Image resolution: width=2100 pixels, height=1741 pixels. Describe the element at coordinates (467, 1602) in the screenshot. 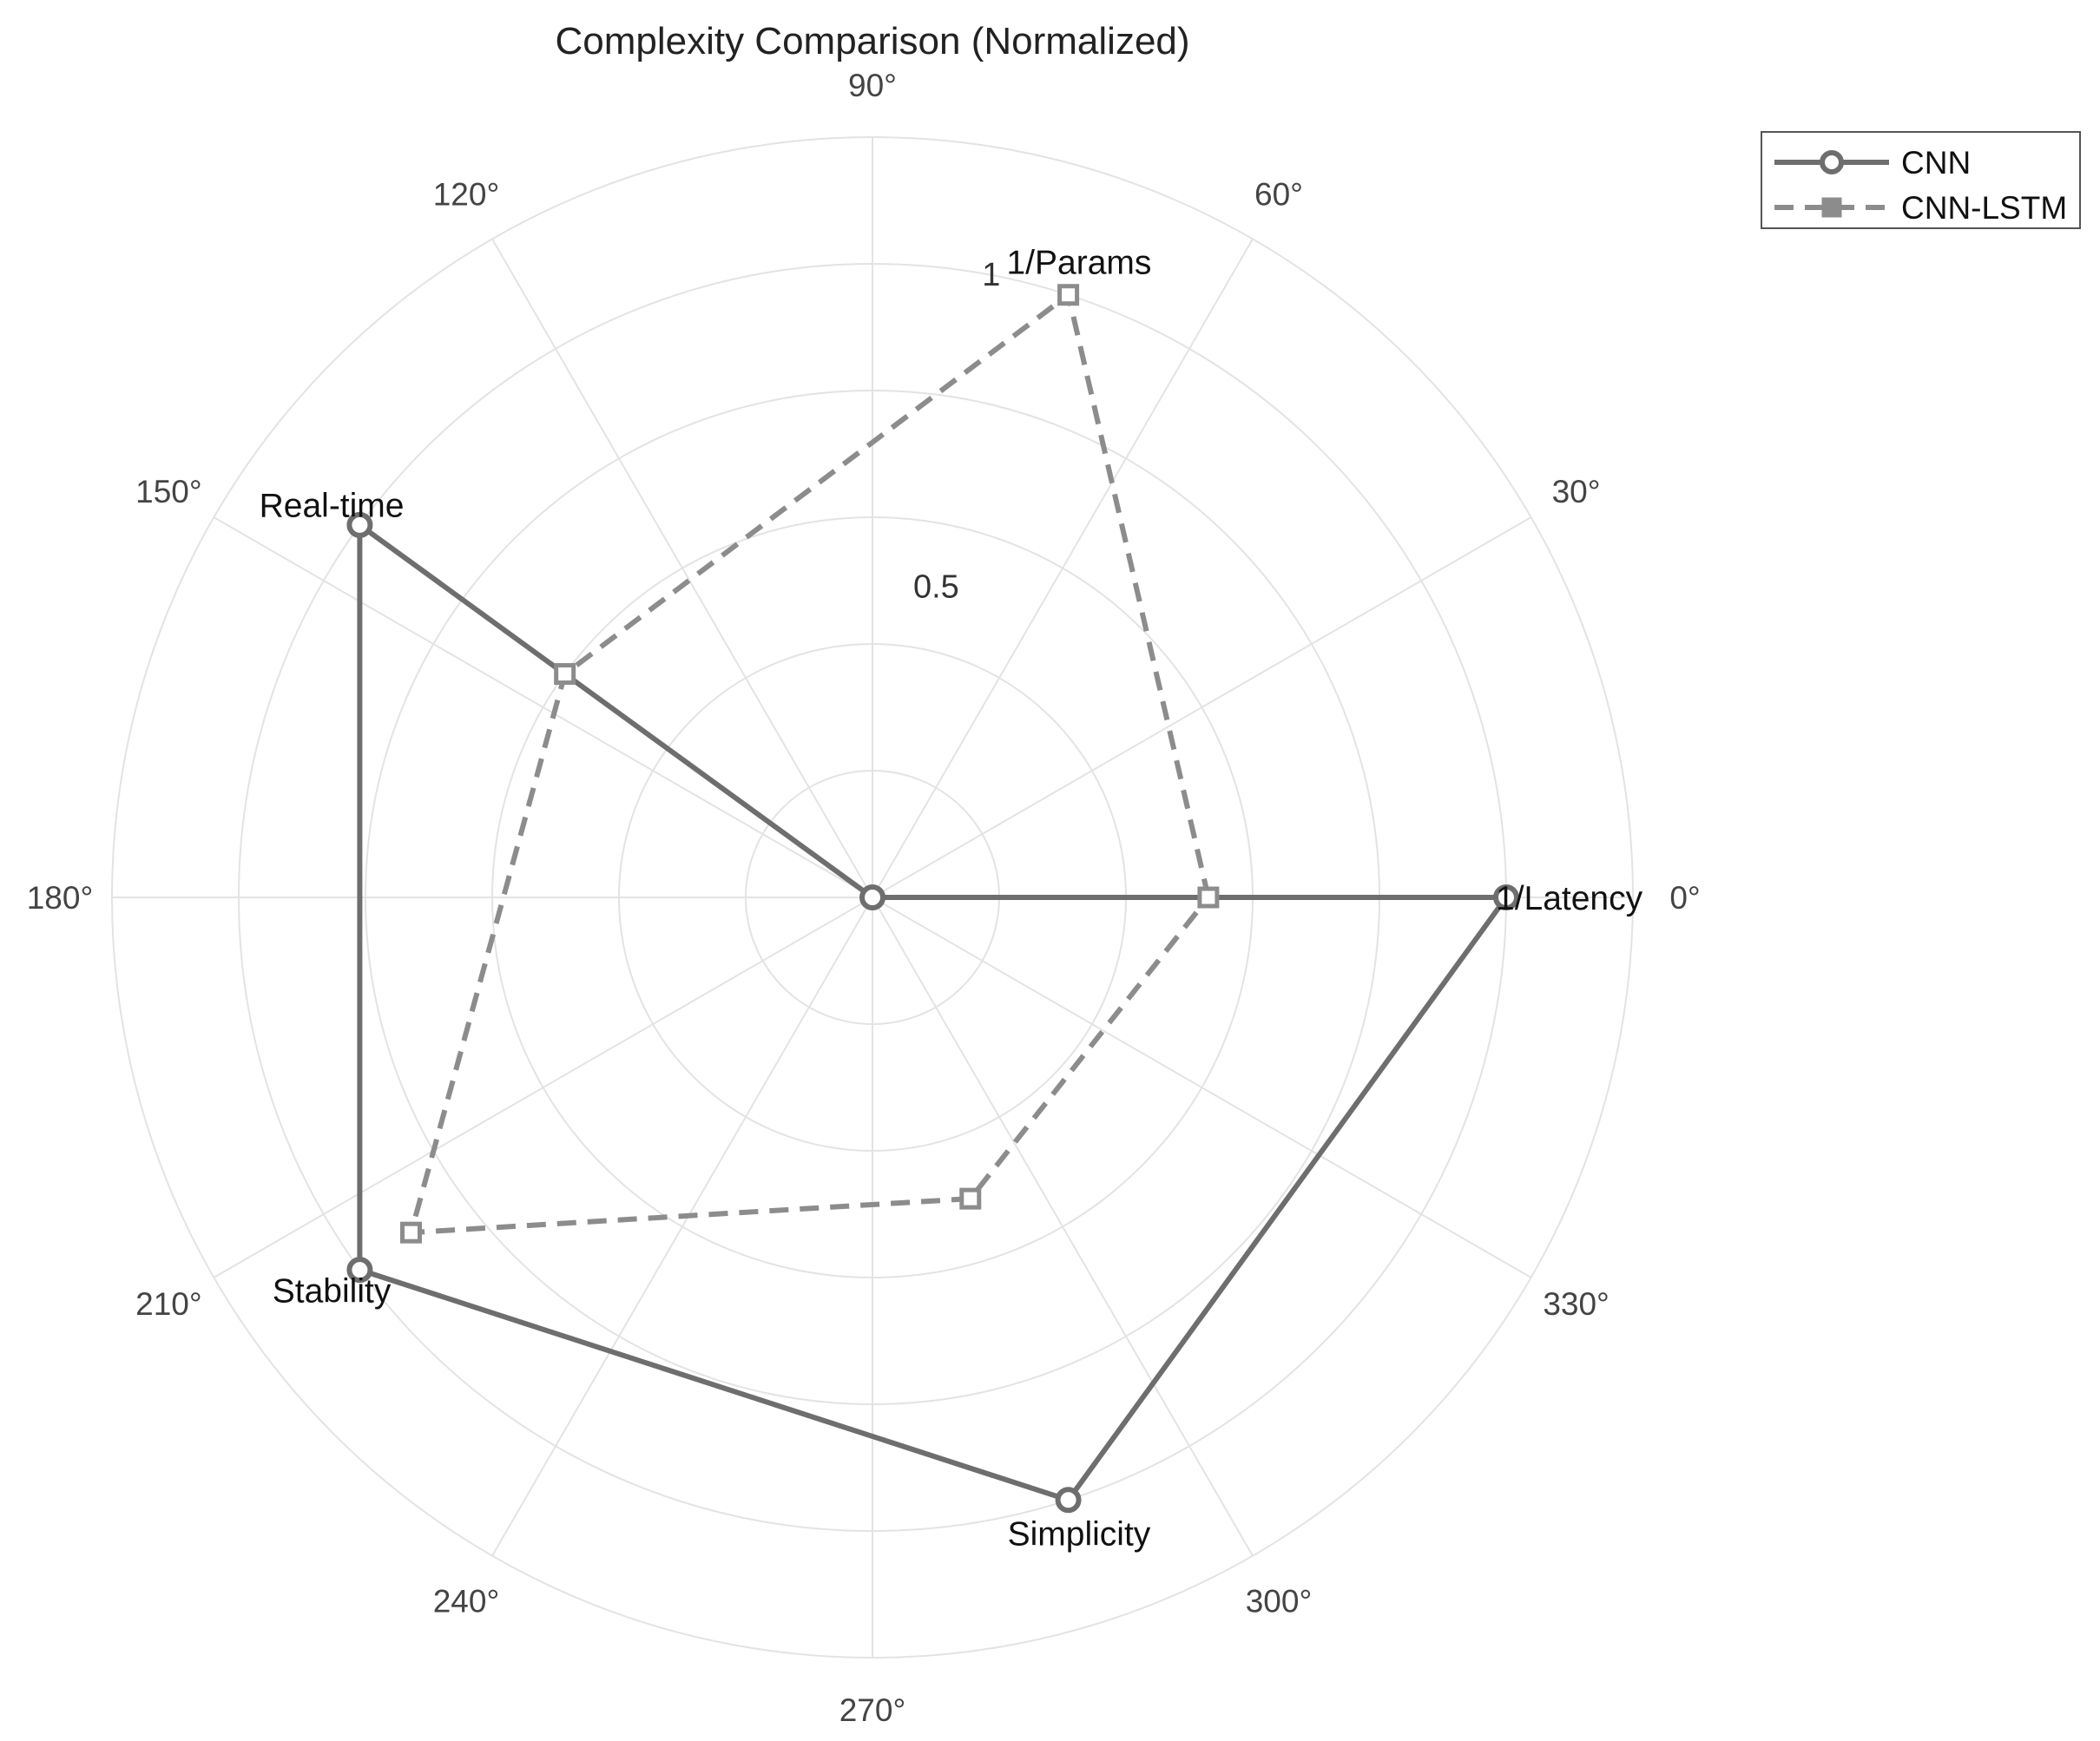

I see `angle-tick-label: 240°` at that location.